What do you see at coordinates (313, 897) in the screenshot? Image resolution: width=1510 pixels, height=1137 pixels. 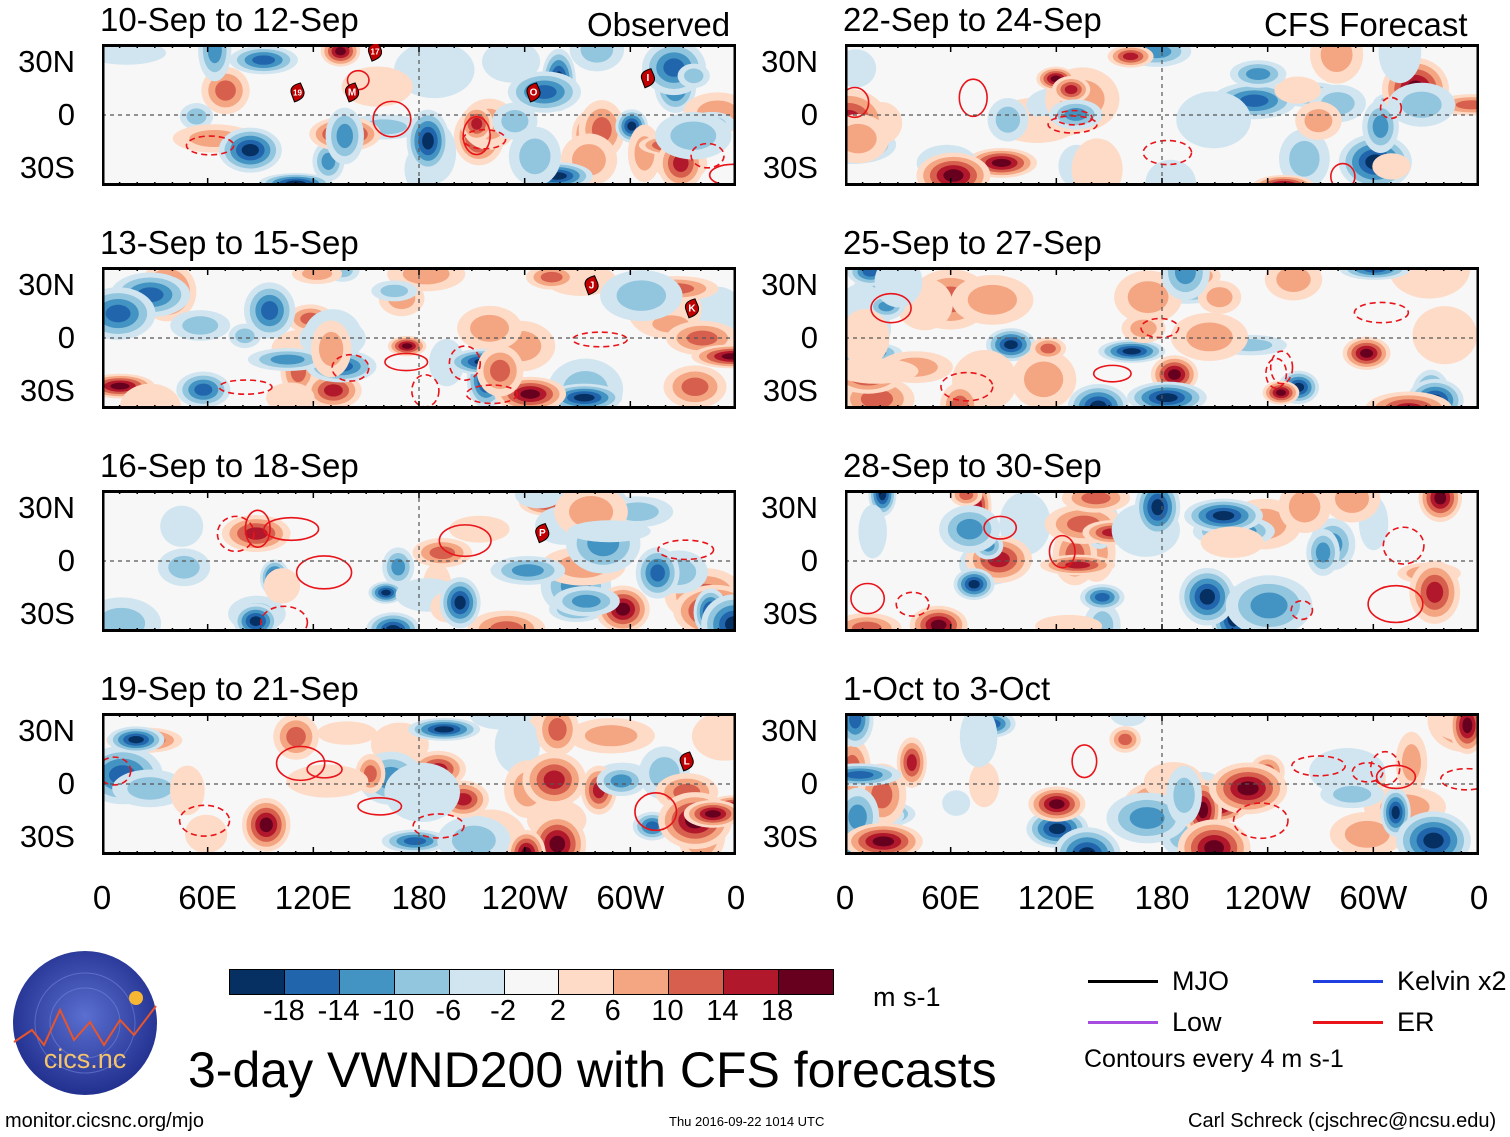 I see `lon-tick-label: 120E` at bounding box center [313, 897].